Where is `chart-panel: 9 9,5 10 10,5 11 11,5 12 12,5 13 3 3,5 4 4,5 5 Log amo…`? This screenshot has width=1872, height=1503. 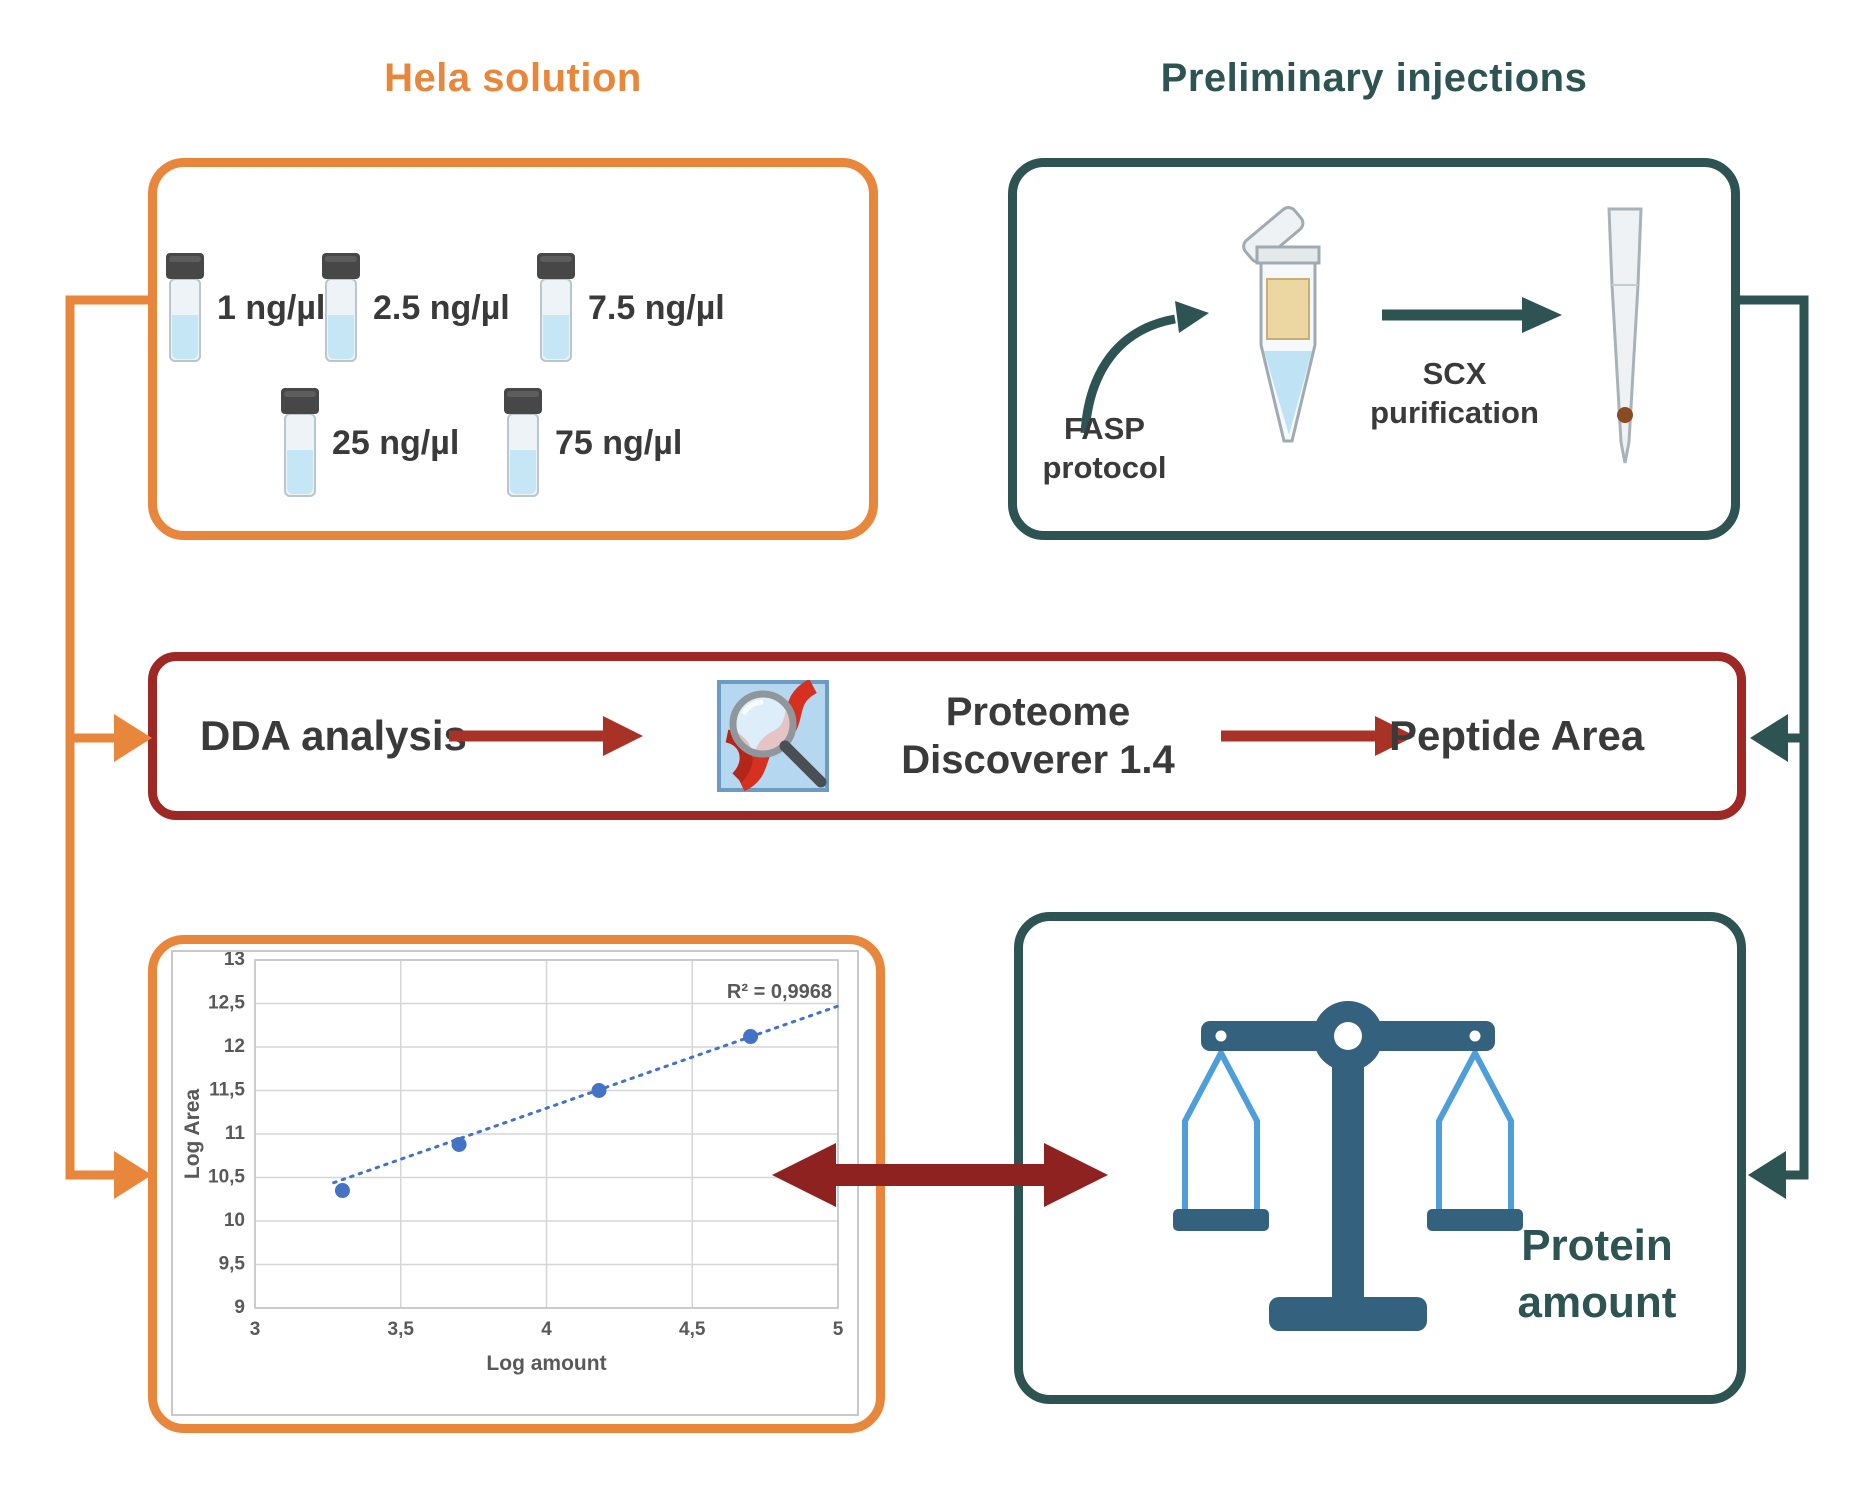
chart-panel: 9 9,5 10 10,5 11 11,5 12 12,5 13 3 3,5 4 4,5 5 Log amo… is located at coordinates (515, 1183).